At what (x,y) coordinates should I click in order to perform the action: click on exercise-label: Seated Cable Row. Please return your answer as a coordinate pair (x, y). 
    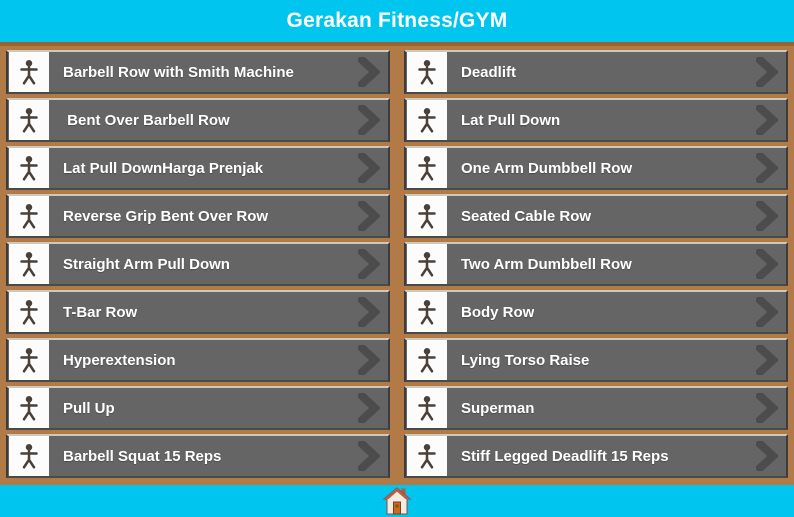
    Looking at the image, I should click on (526, 216).